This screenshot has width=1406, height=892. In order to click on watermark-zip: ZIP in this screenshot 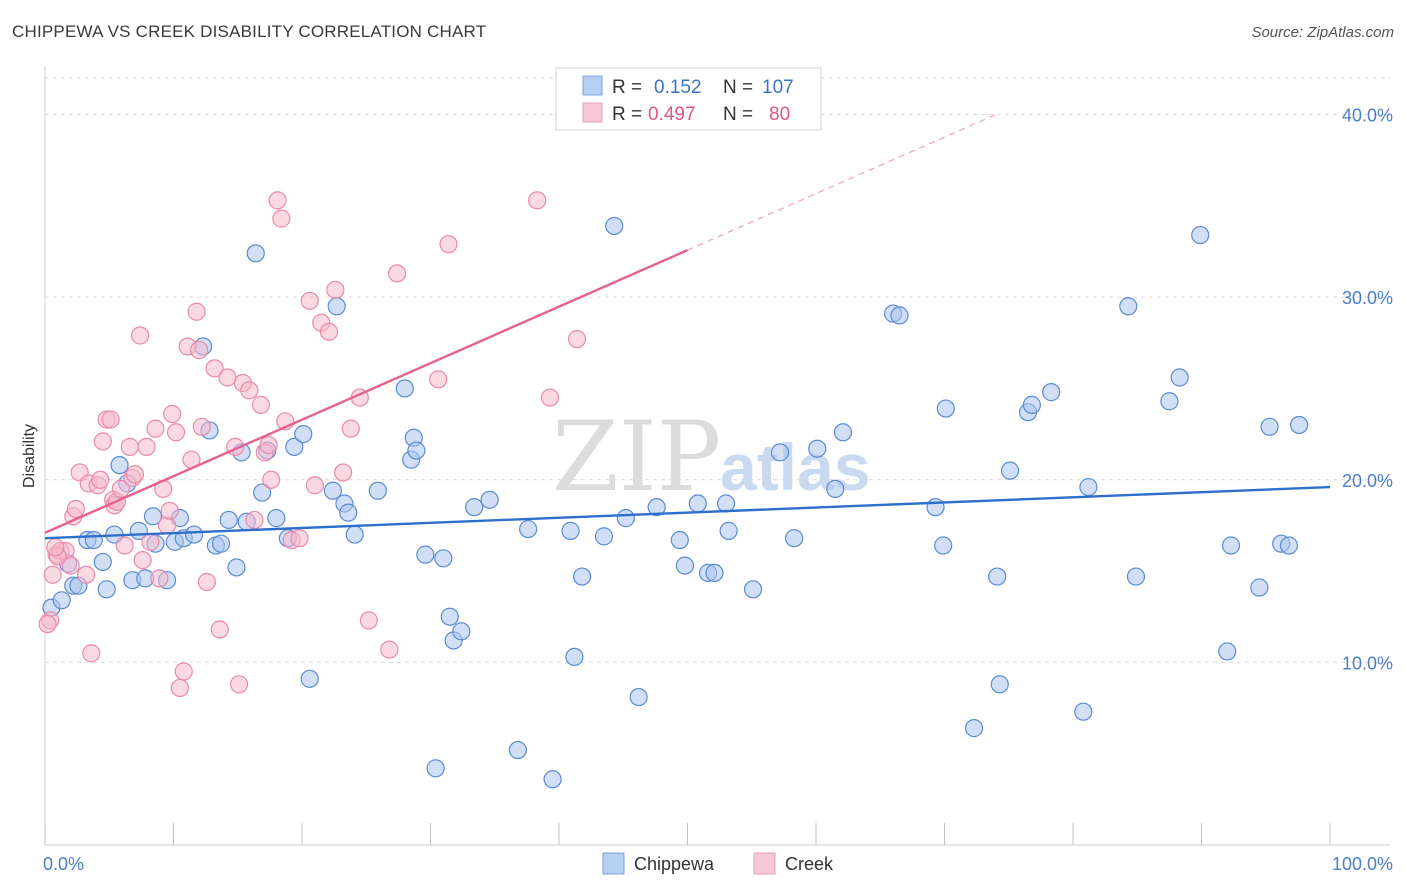, I will do `click(636, 457)`.